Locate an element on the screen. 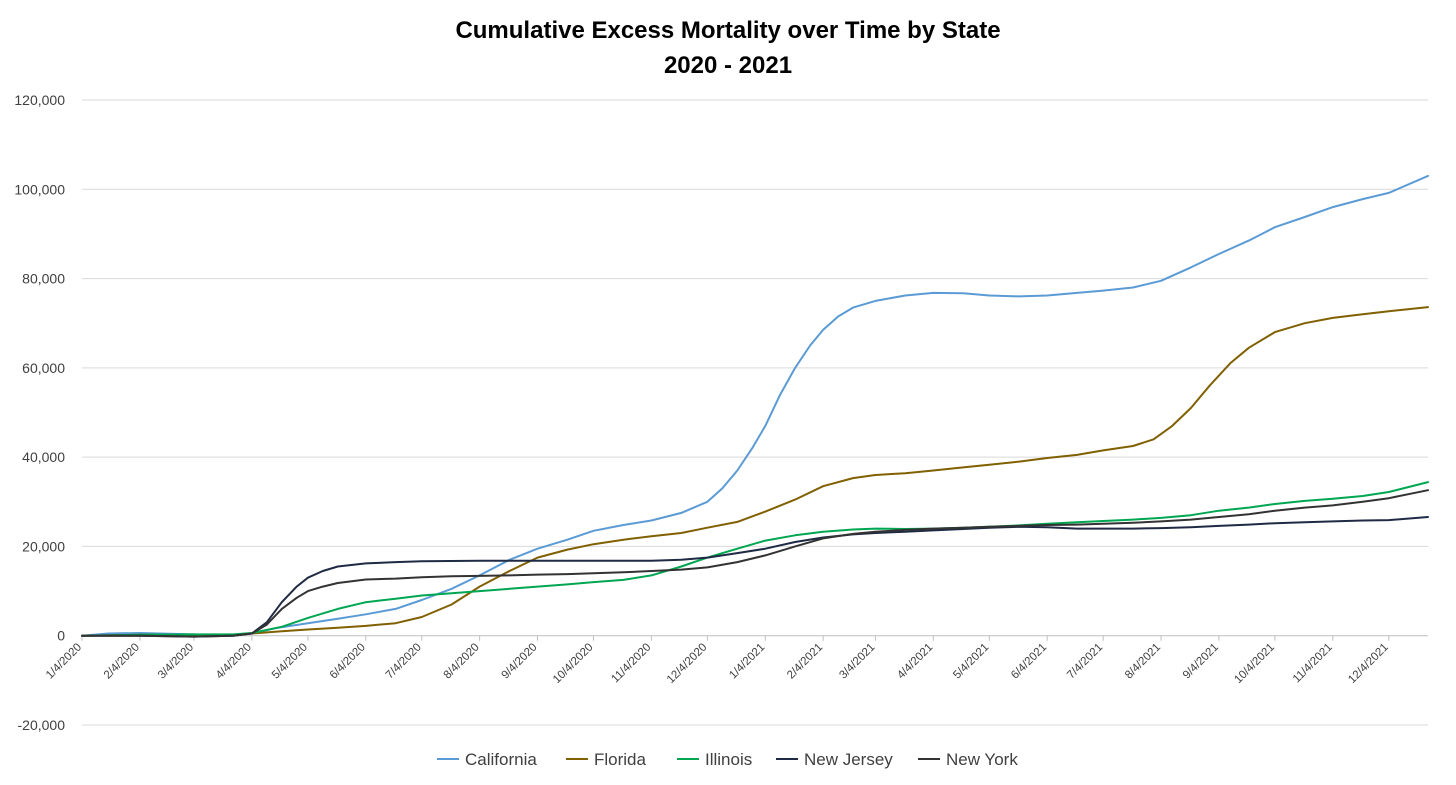 This screenshot has height=785, width=1456. chart-subtitle: 2020 - 2021 is located at coordinates (728, 65).